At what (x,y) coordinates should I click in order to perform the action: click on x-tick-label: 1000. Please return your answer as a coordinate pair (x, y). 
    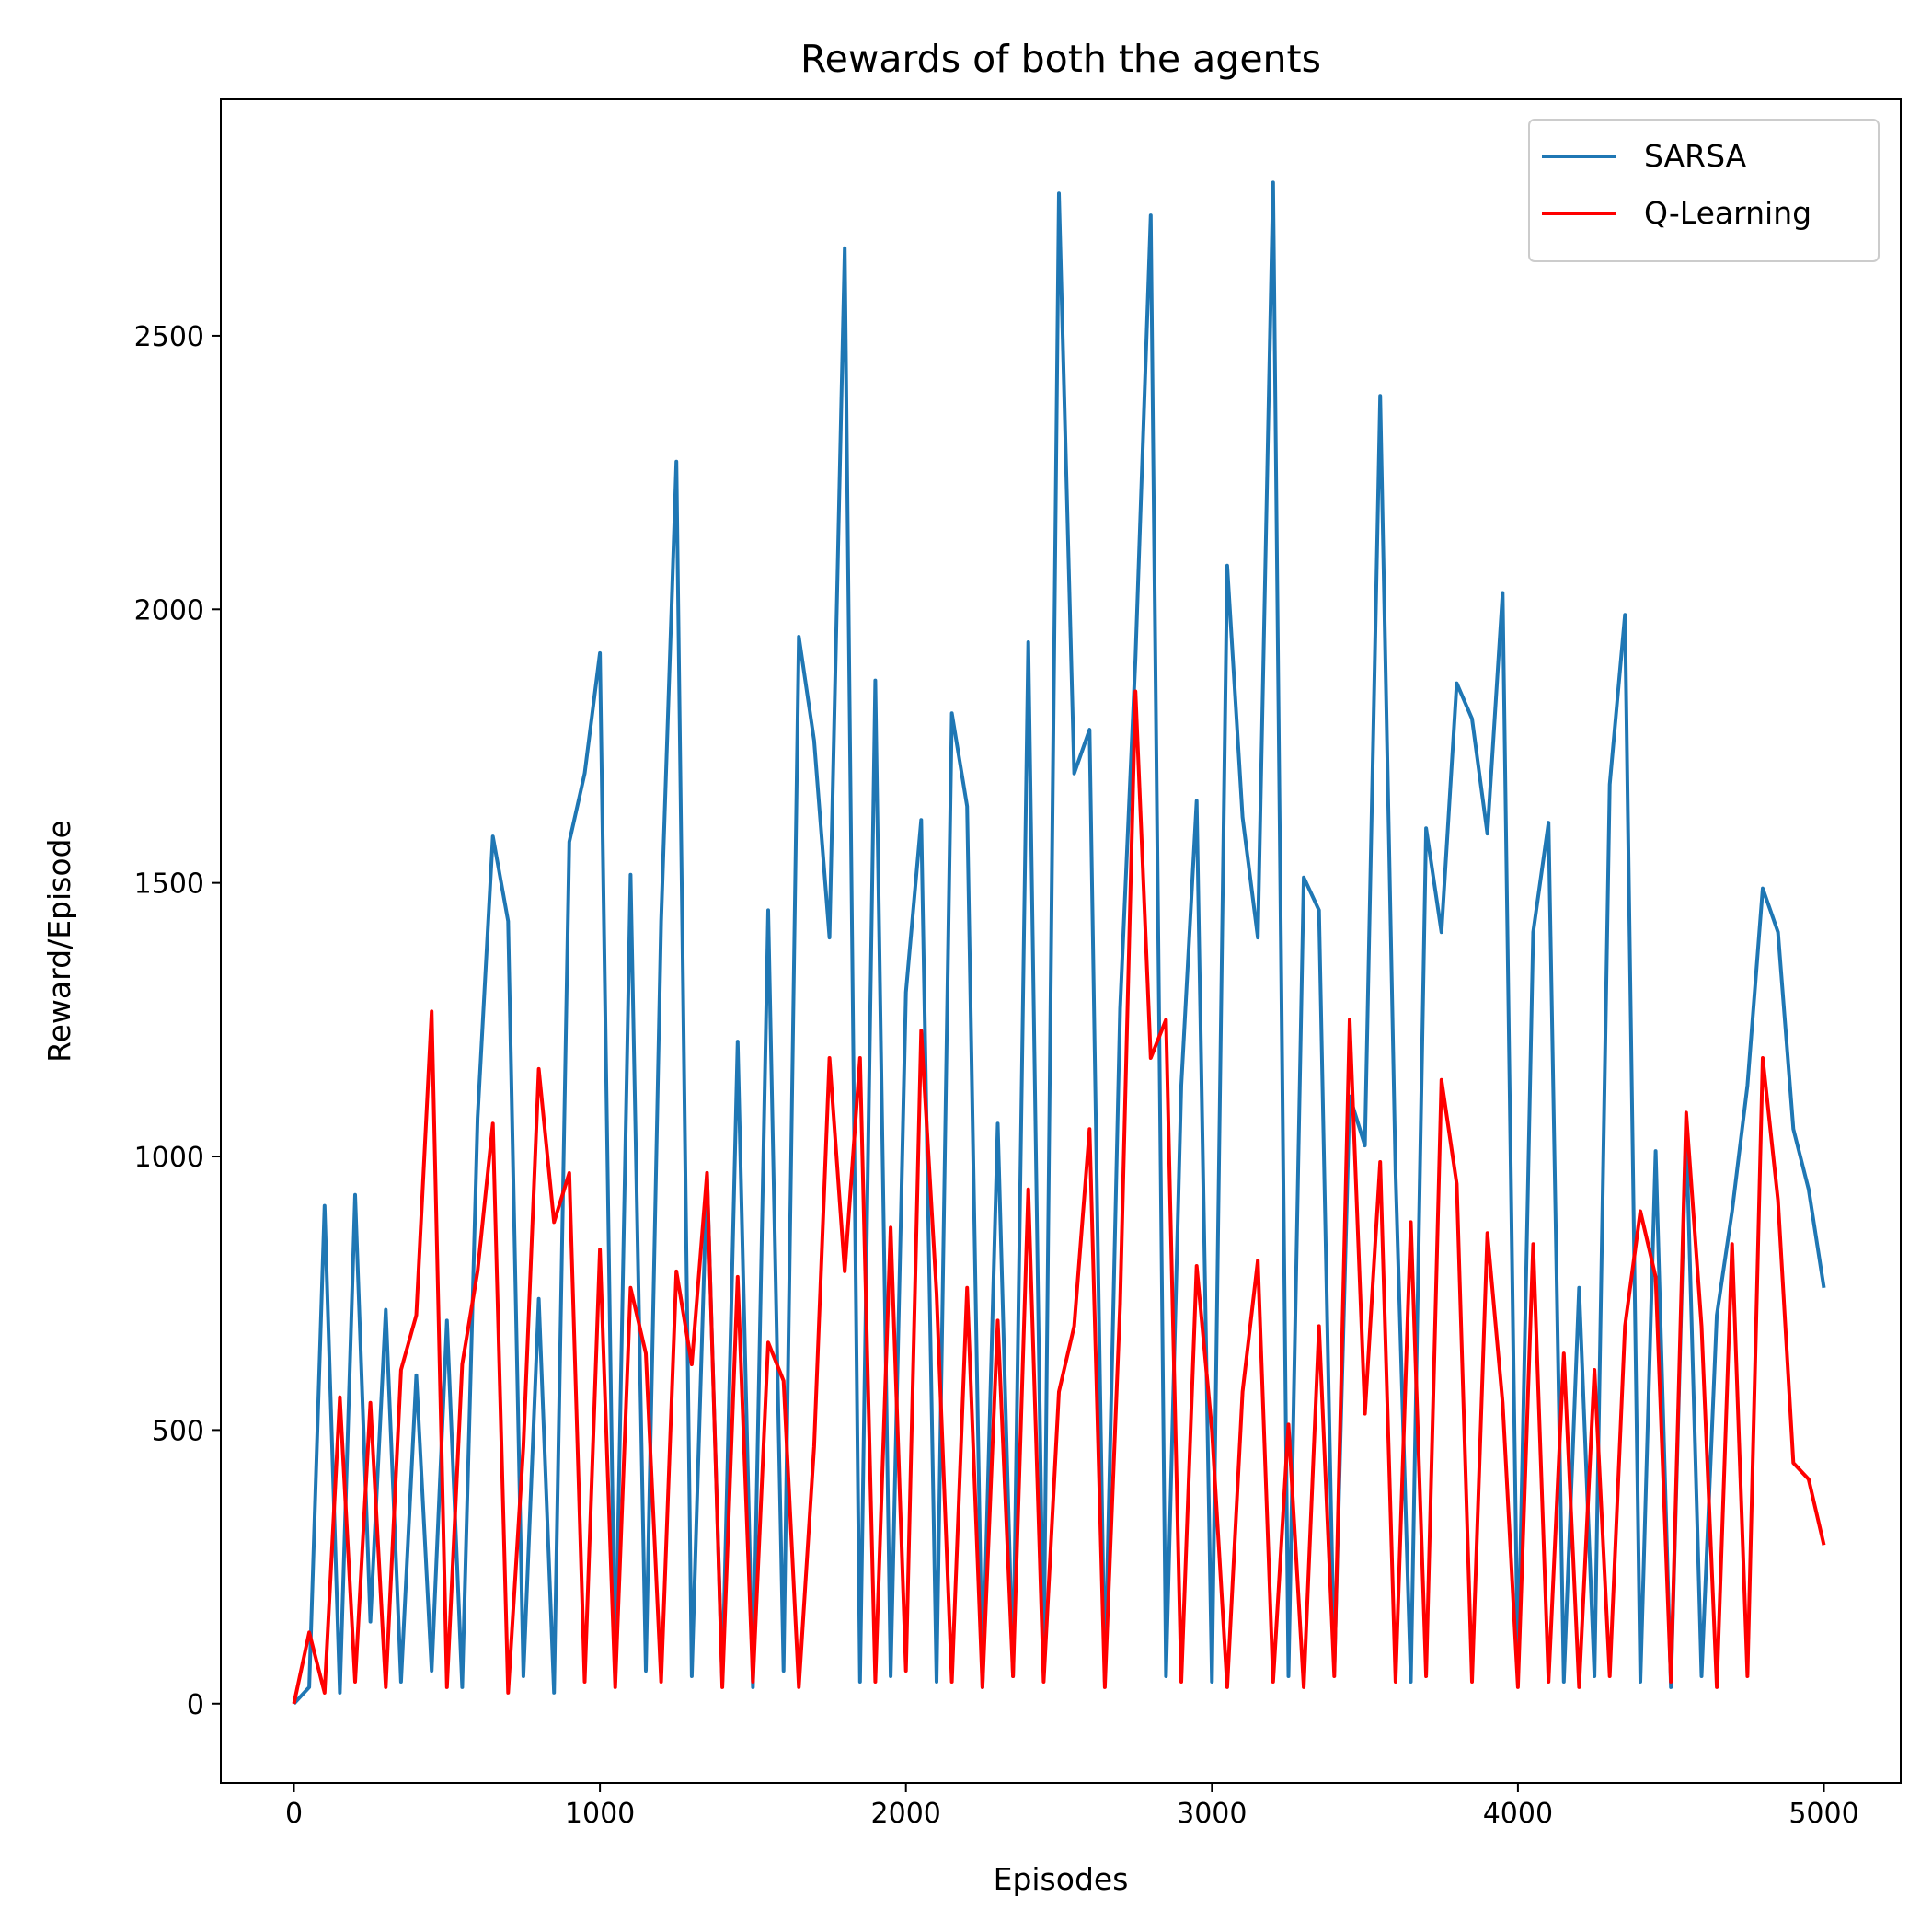
    Looking at the image, I should click on (600, 1814).